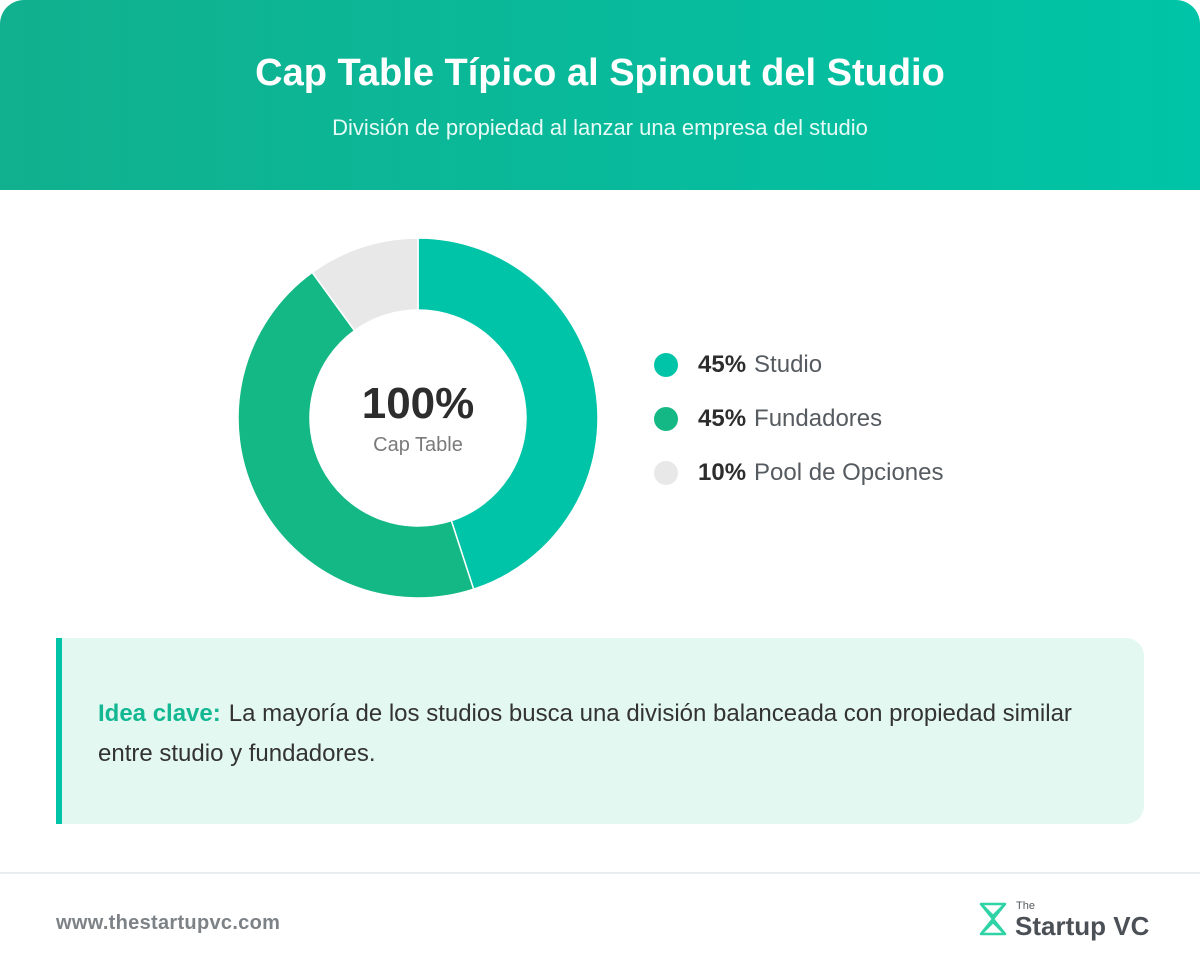  Describe the element at coordinates (168, 923) in the screenshot. I see `footer-url-link: www.thestartupvc.com` at that location.